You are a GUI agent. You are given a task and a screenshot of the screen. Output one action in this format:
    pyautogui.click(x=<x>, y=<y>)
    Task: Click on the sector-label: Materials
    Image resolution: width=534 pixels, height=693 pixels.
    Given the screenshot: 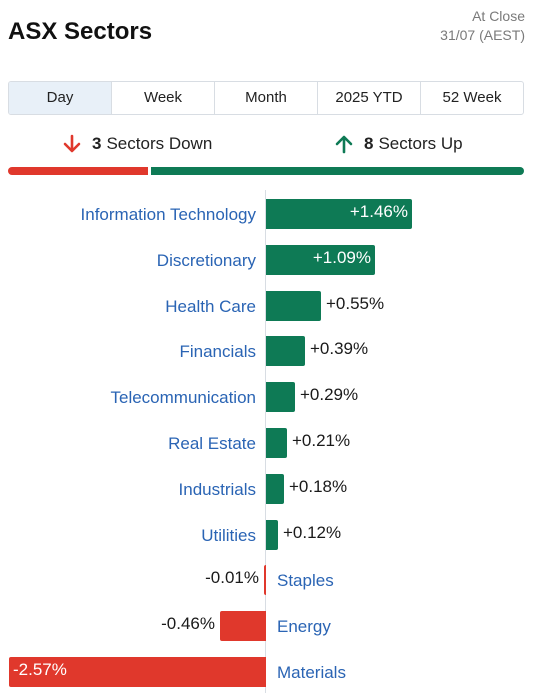 What is the action you would take?
    pyautogui.click(x=311, y=672)
    